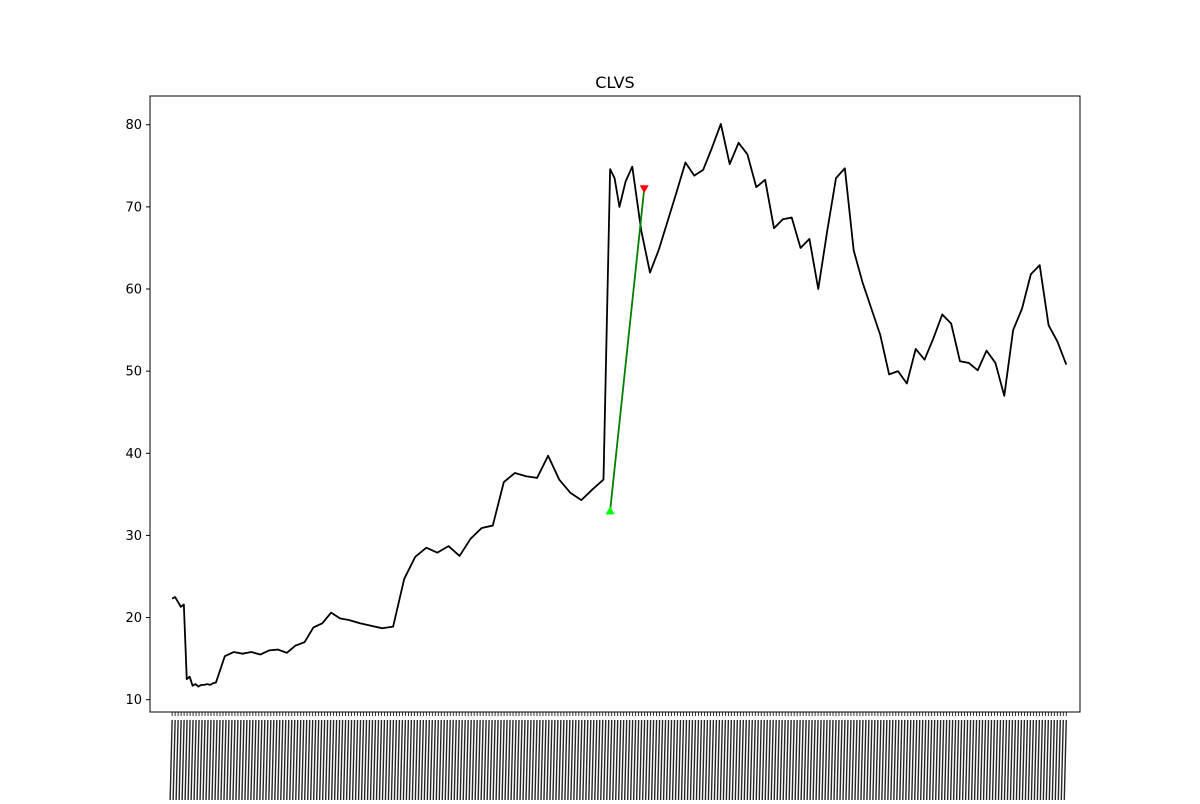 This screenshot has height=804, width=1200. Describe the element at coordinates (133, 700) in the screenshot. I see `y-tick-label: 10` at that location.